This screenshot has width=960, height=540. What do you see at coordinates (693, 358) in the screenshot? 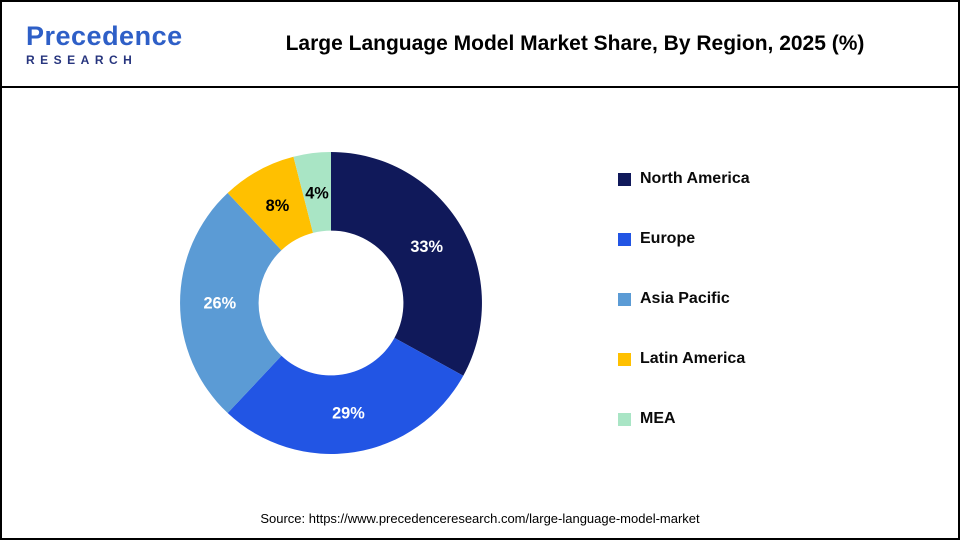
I see `legend-label-latin-america: Latin America` at bounding box center [693, 358].